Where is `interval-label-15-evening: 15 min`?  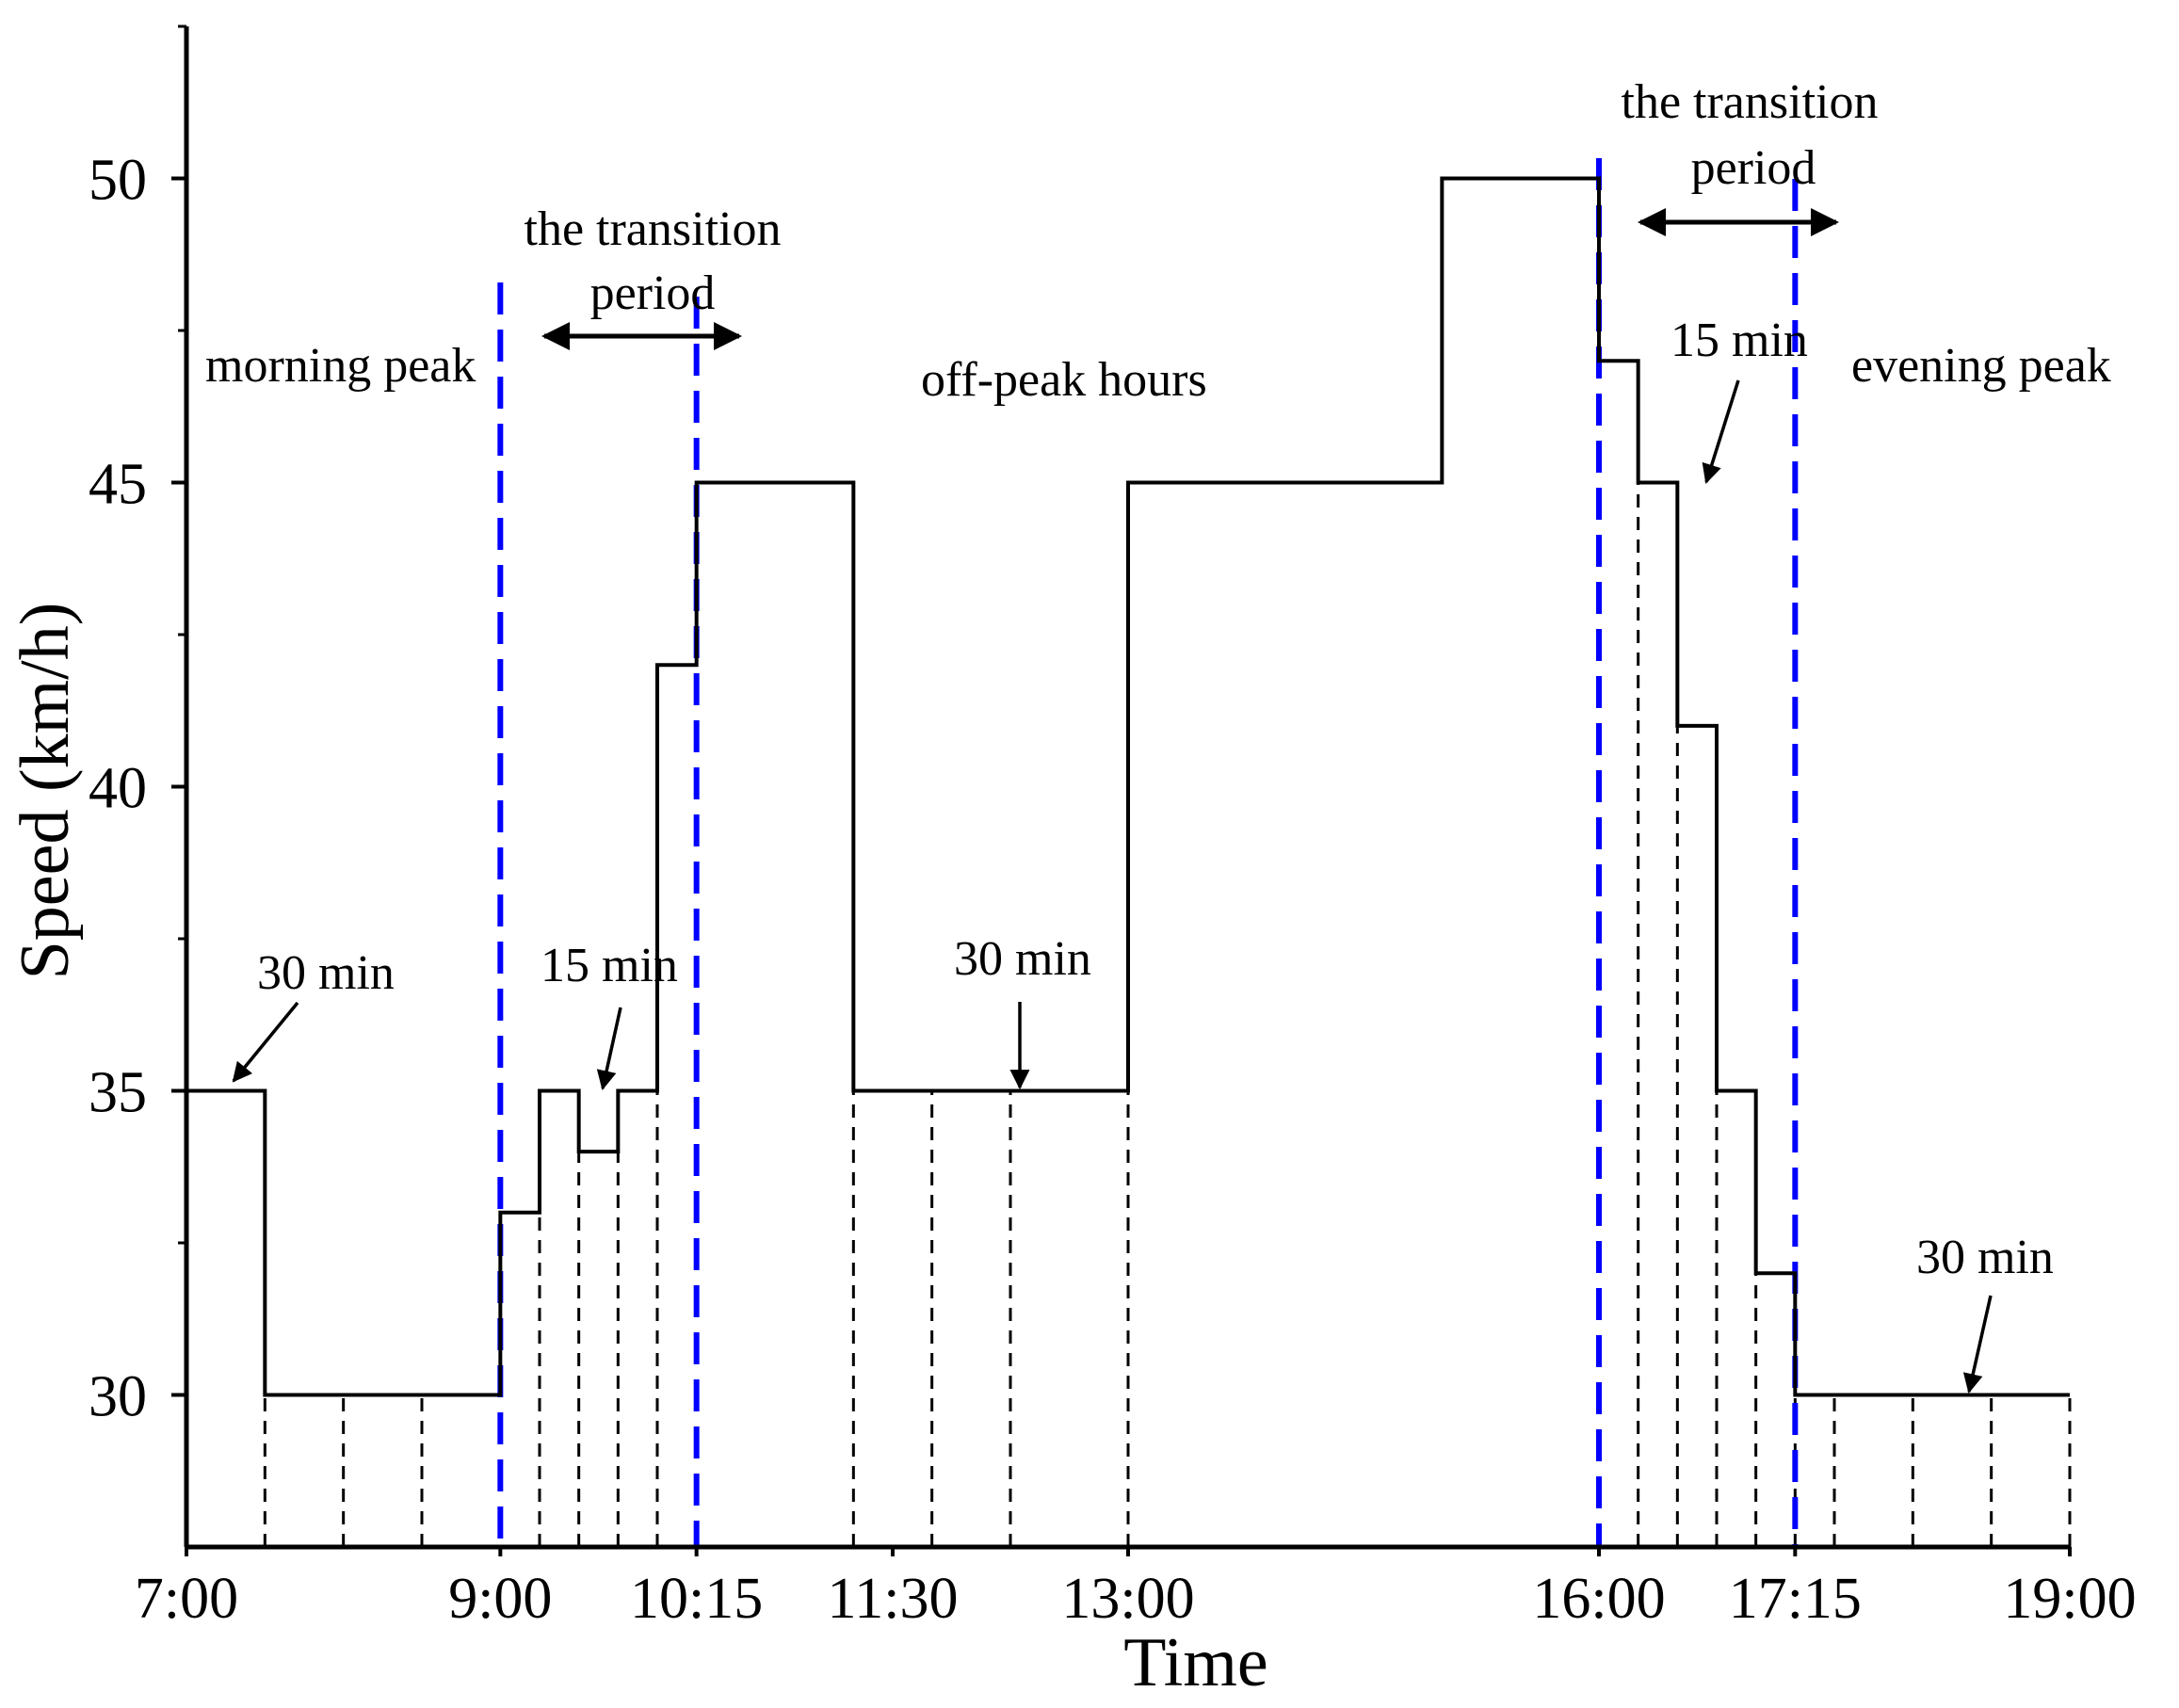
interval-label-15-evening: 15 min is located at coordinates (1739, 340).